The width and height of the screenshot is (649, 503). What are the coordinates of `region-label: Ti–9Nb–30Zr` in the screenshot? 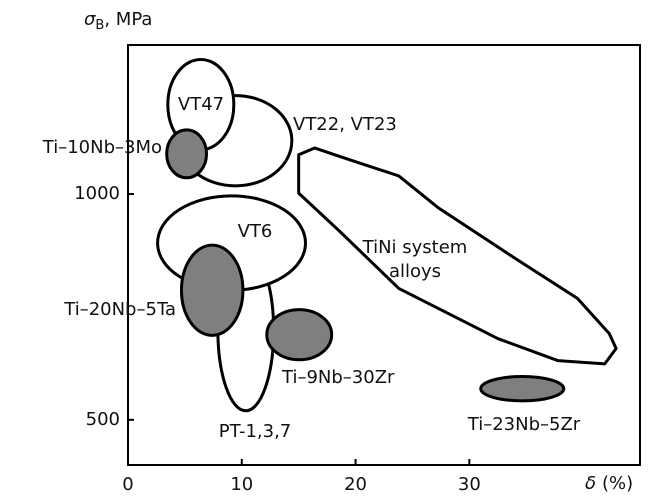 It's located at (338, 377).